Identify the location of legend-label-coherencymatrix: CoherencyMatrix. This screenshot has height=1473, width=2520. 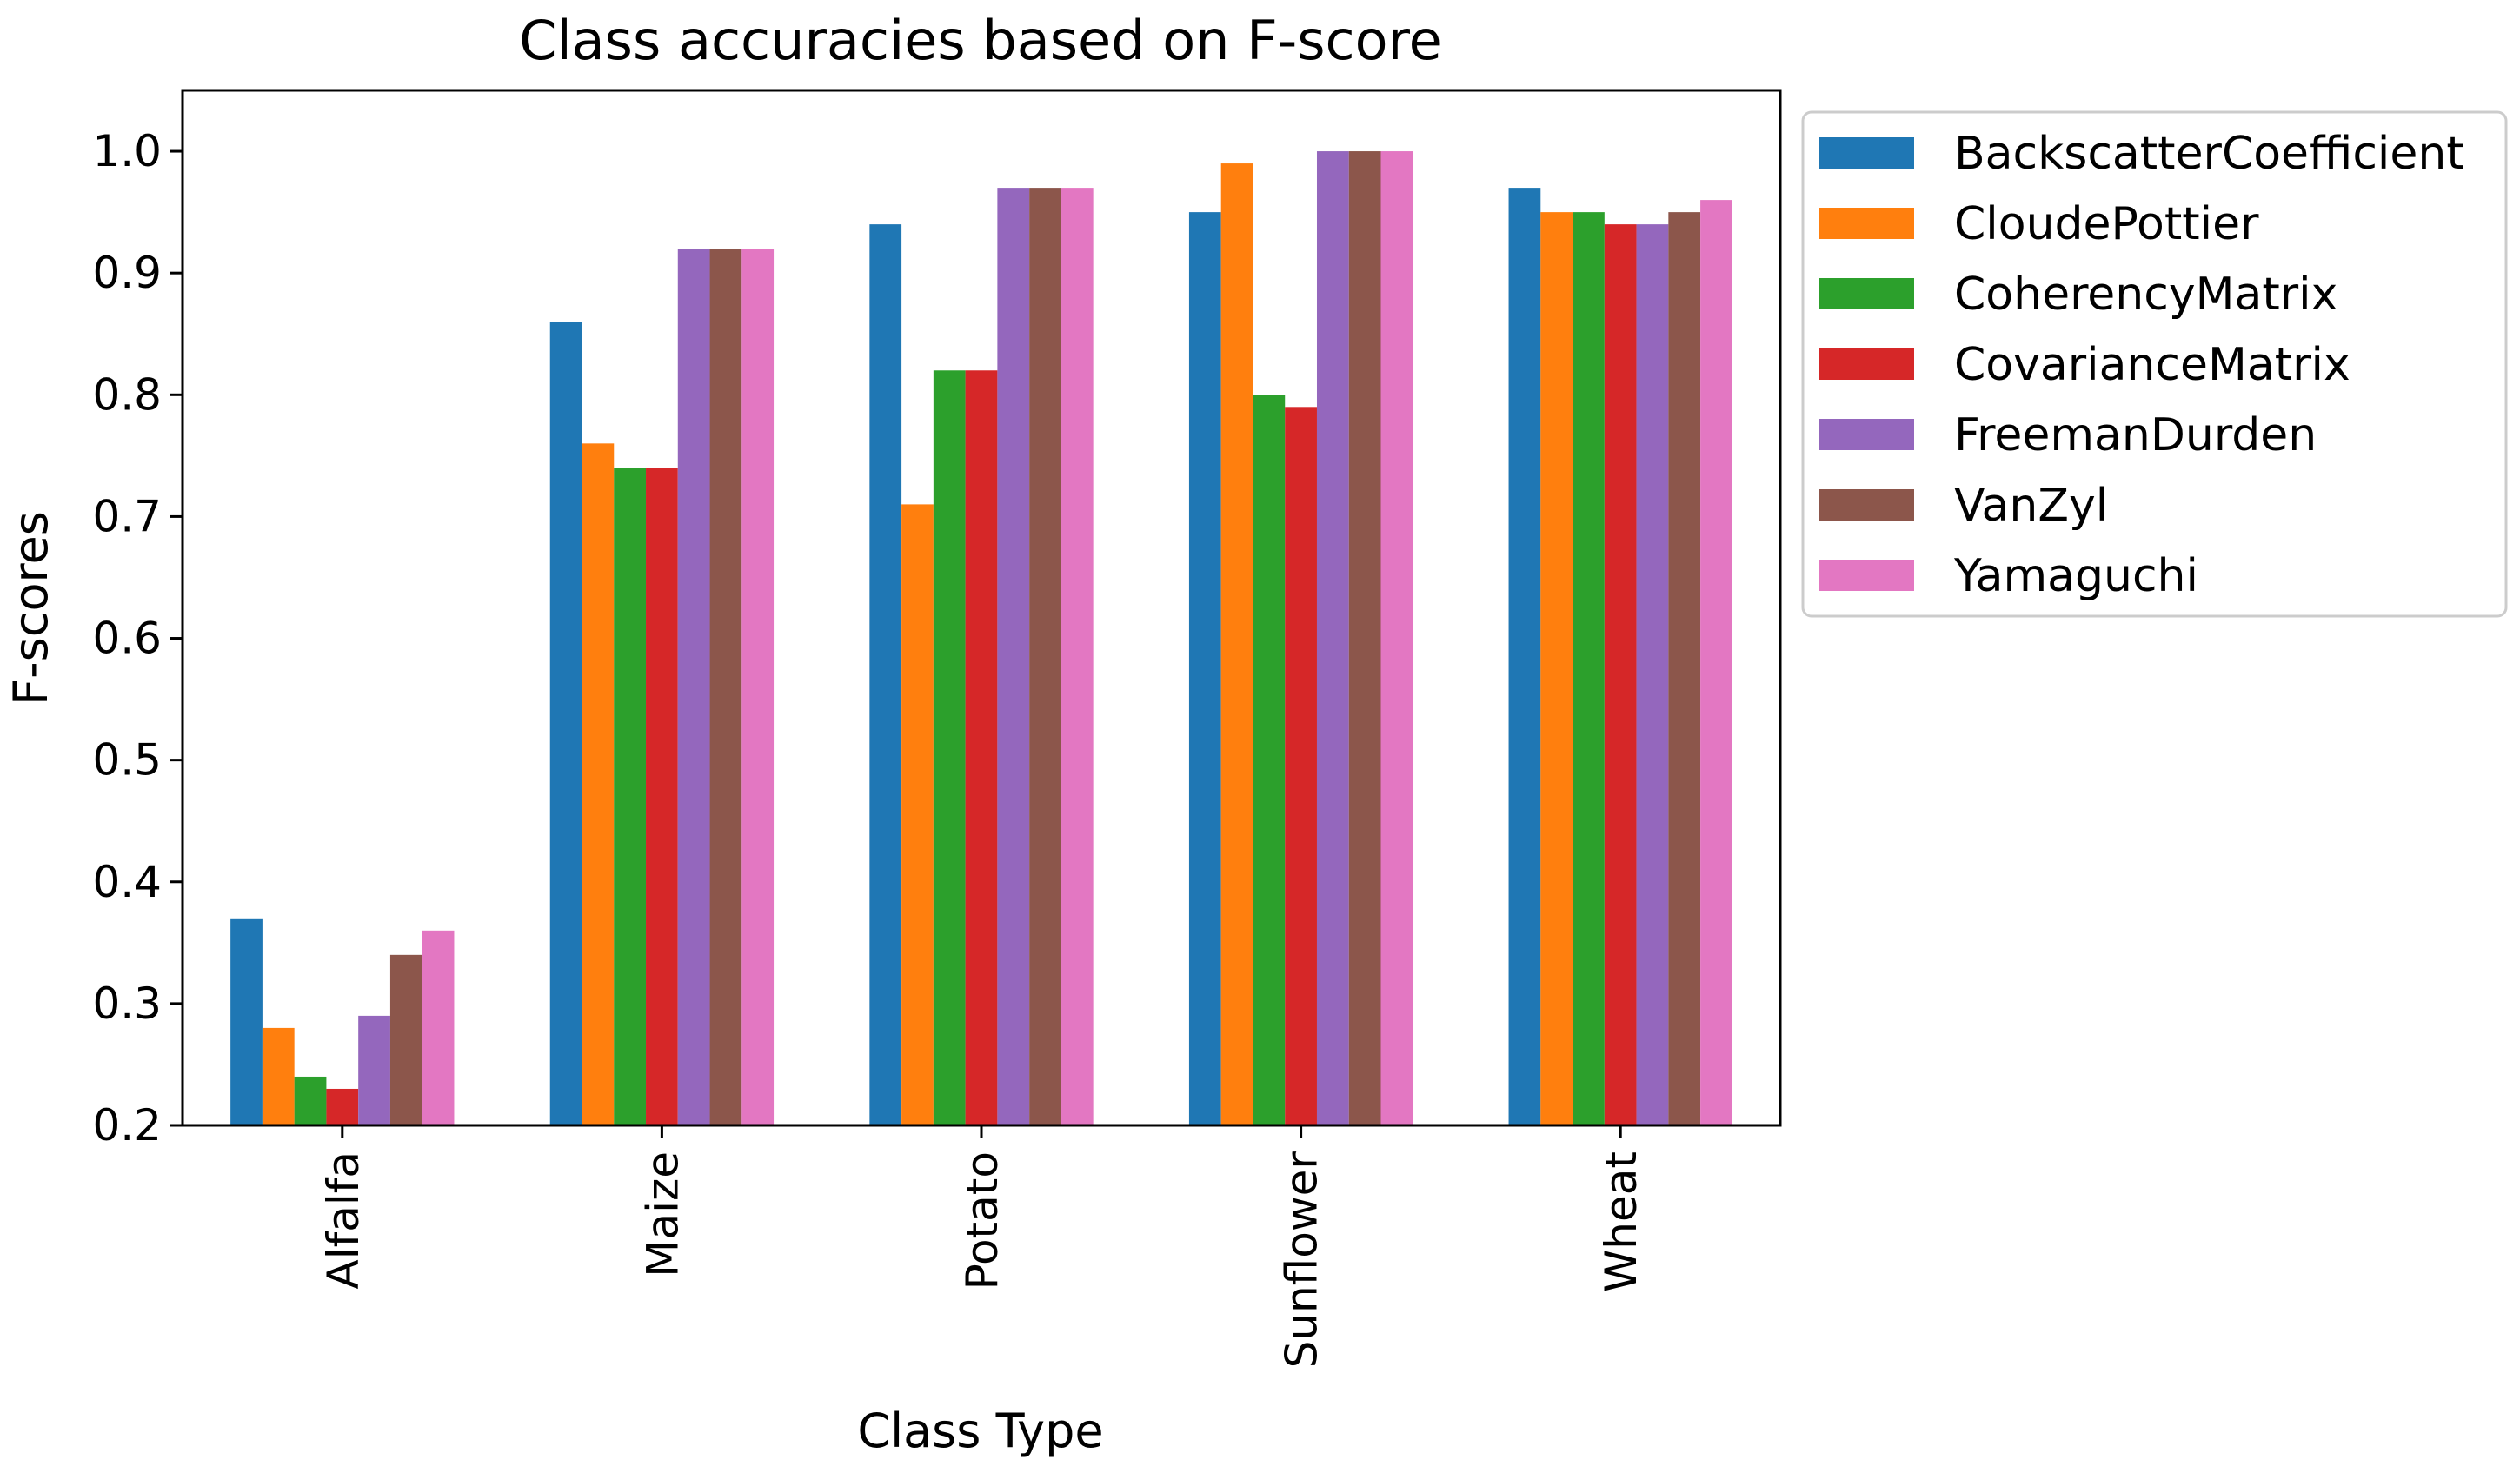
(2145, 295).